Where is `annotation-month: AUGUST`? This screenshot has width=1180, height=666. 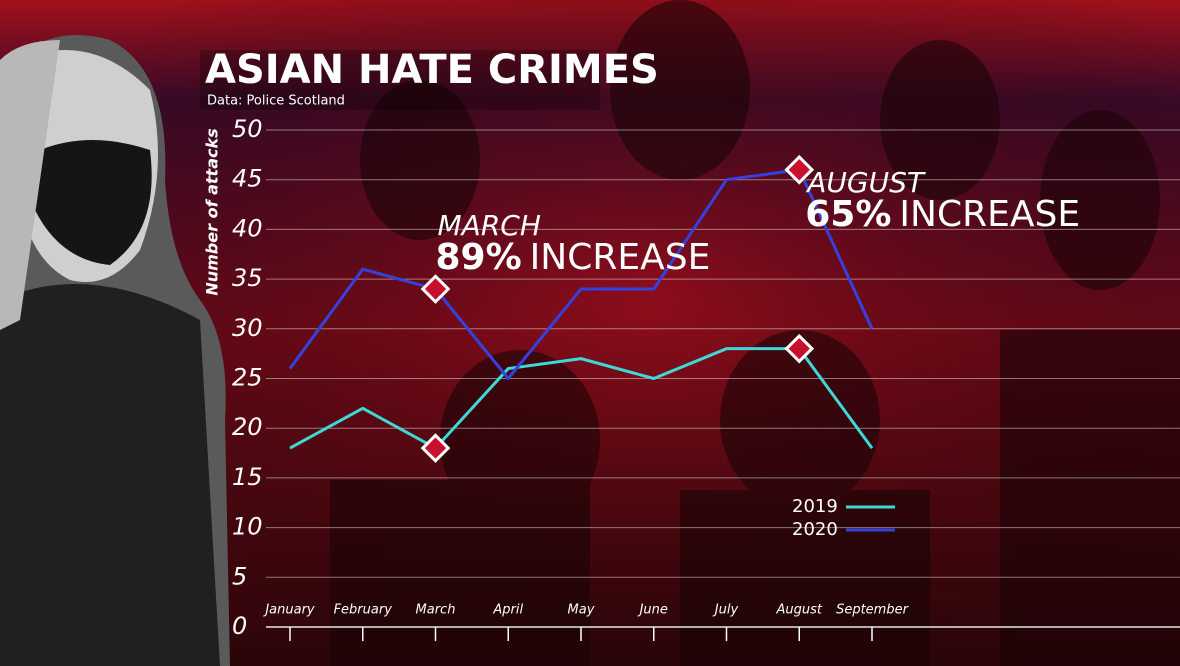 annotation-month: AUGUST is located at coordinates (865, 182).